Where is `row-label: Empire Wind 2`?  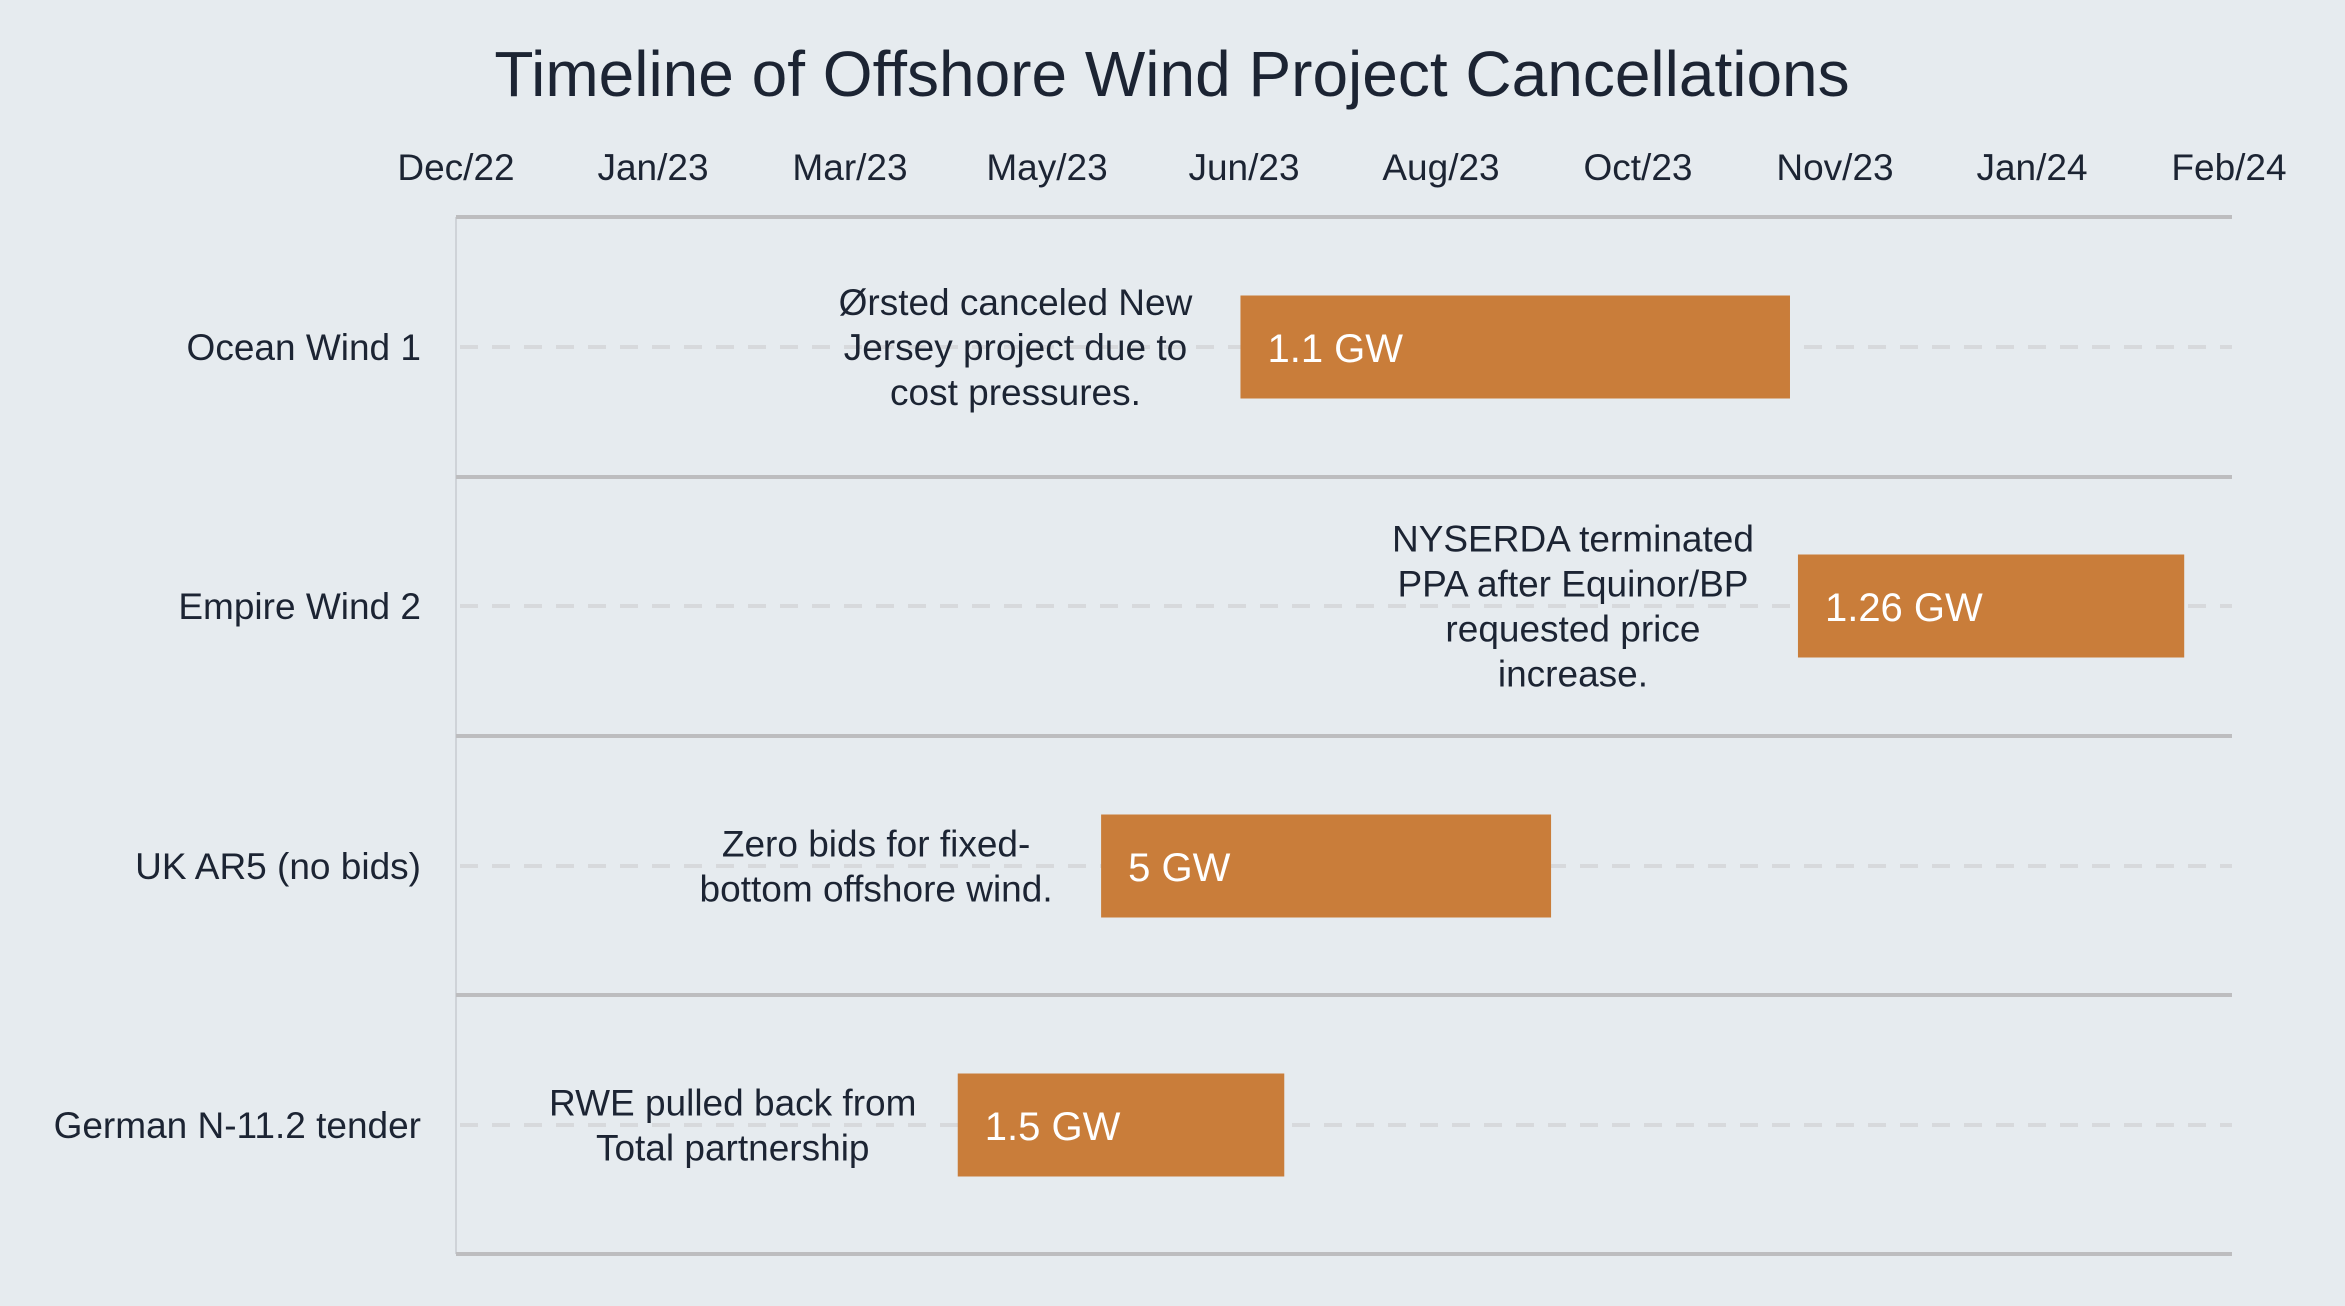 row-label: Empire Wind 2 is located at coordinates (299, 606).